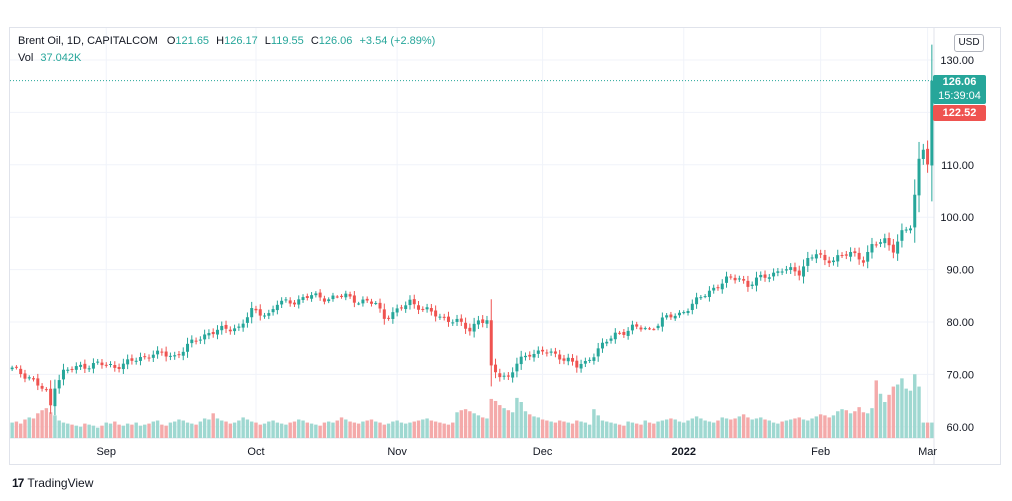 Image resolution: width=1012 pixels, height=501 pixels. What do you see at coordinates (52, 483) in the screenshot?
I see `tradingview-logo: 17 TradingView` at bounding box center [52, 483].